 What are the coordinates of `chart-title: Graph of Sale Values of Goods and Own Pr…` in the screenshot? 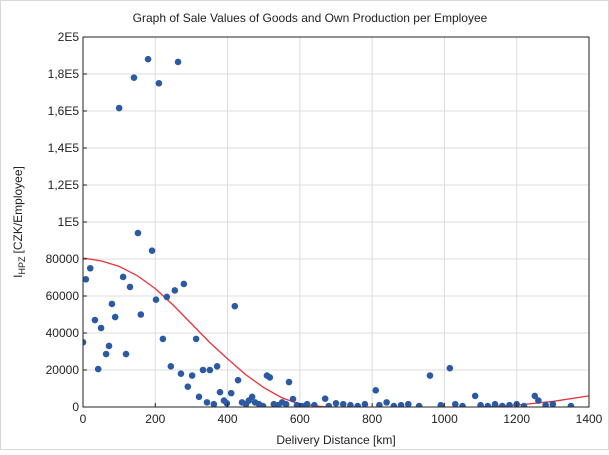 It's located at (310, 18).